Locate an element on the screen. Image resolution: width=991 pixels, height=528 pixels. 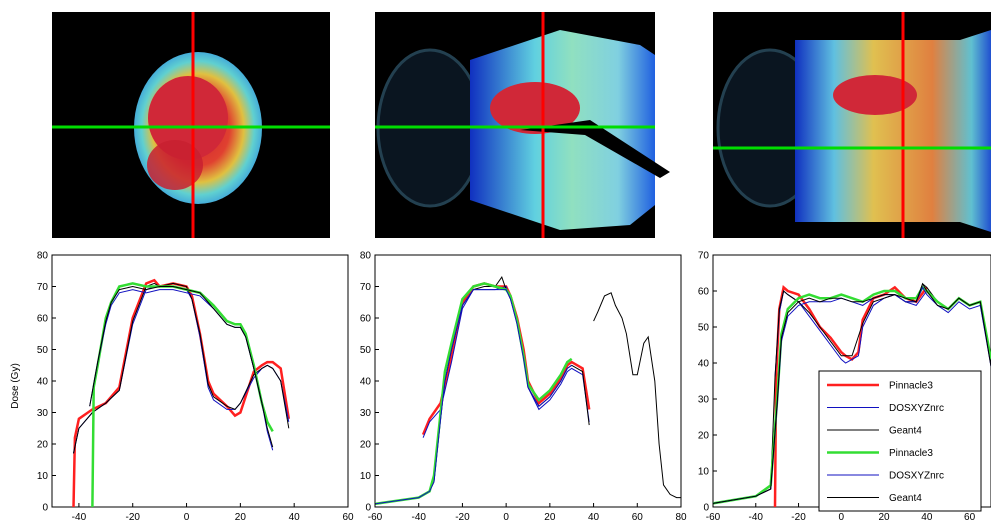
plot-frame is located at coordinates (200, 381).